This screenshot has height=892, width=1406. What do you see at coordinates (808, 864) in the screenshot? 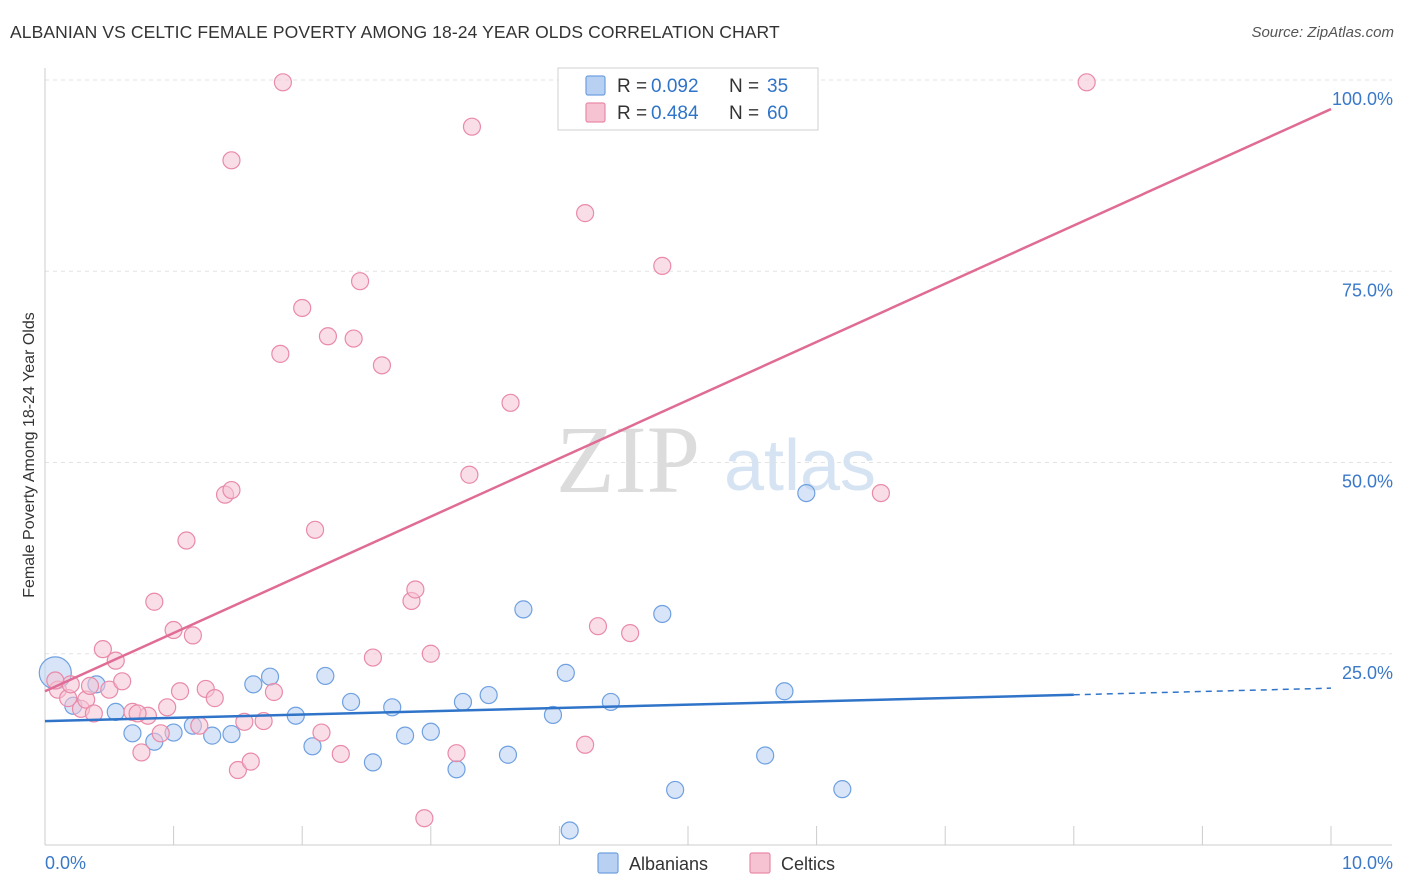
I see `legend-bottom-label-celtics: Celtics` at bounding box center [808, 864].